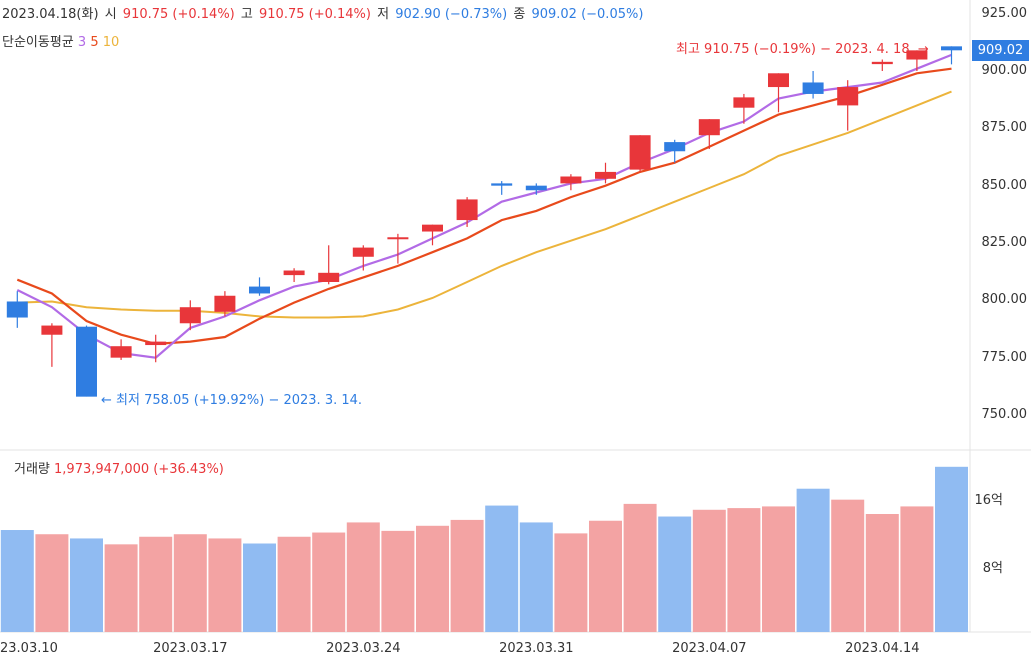 This screenshot has width=1031, height=662. What do you see at coordinates (1004, 300) in the screenshot?
I see `y-tick-label: 800.00` at bounding box center [1004, 300].